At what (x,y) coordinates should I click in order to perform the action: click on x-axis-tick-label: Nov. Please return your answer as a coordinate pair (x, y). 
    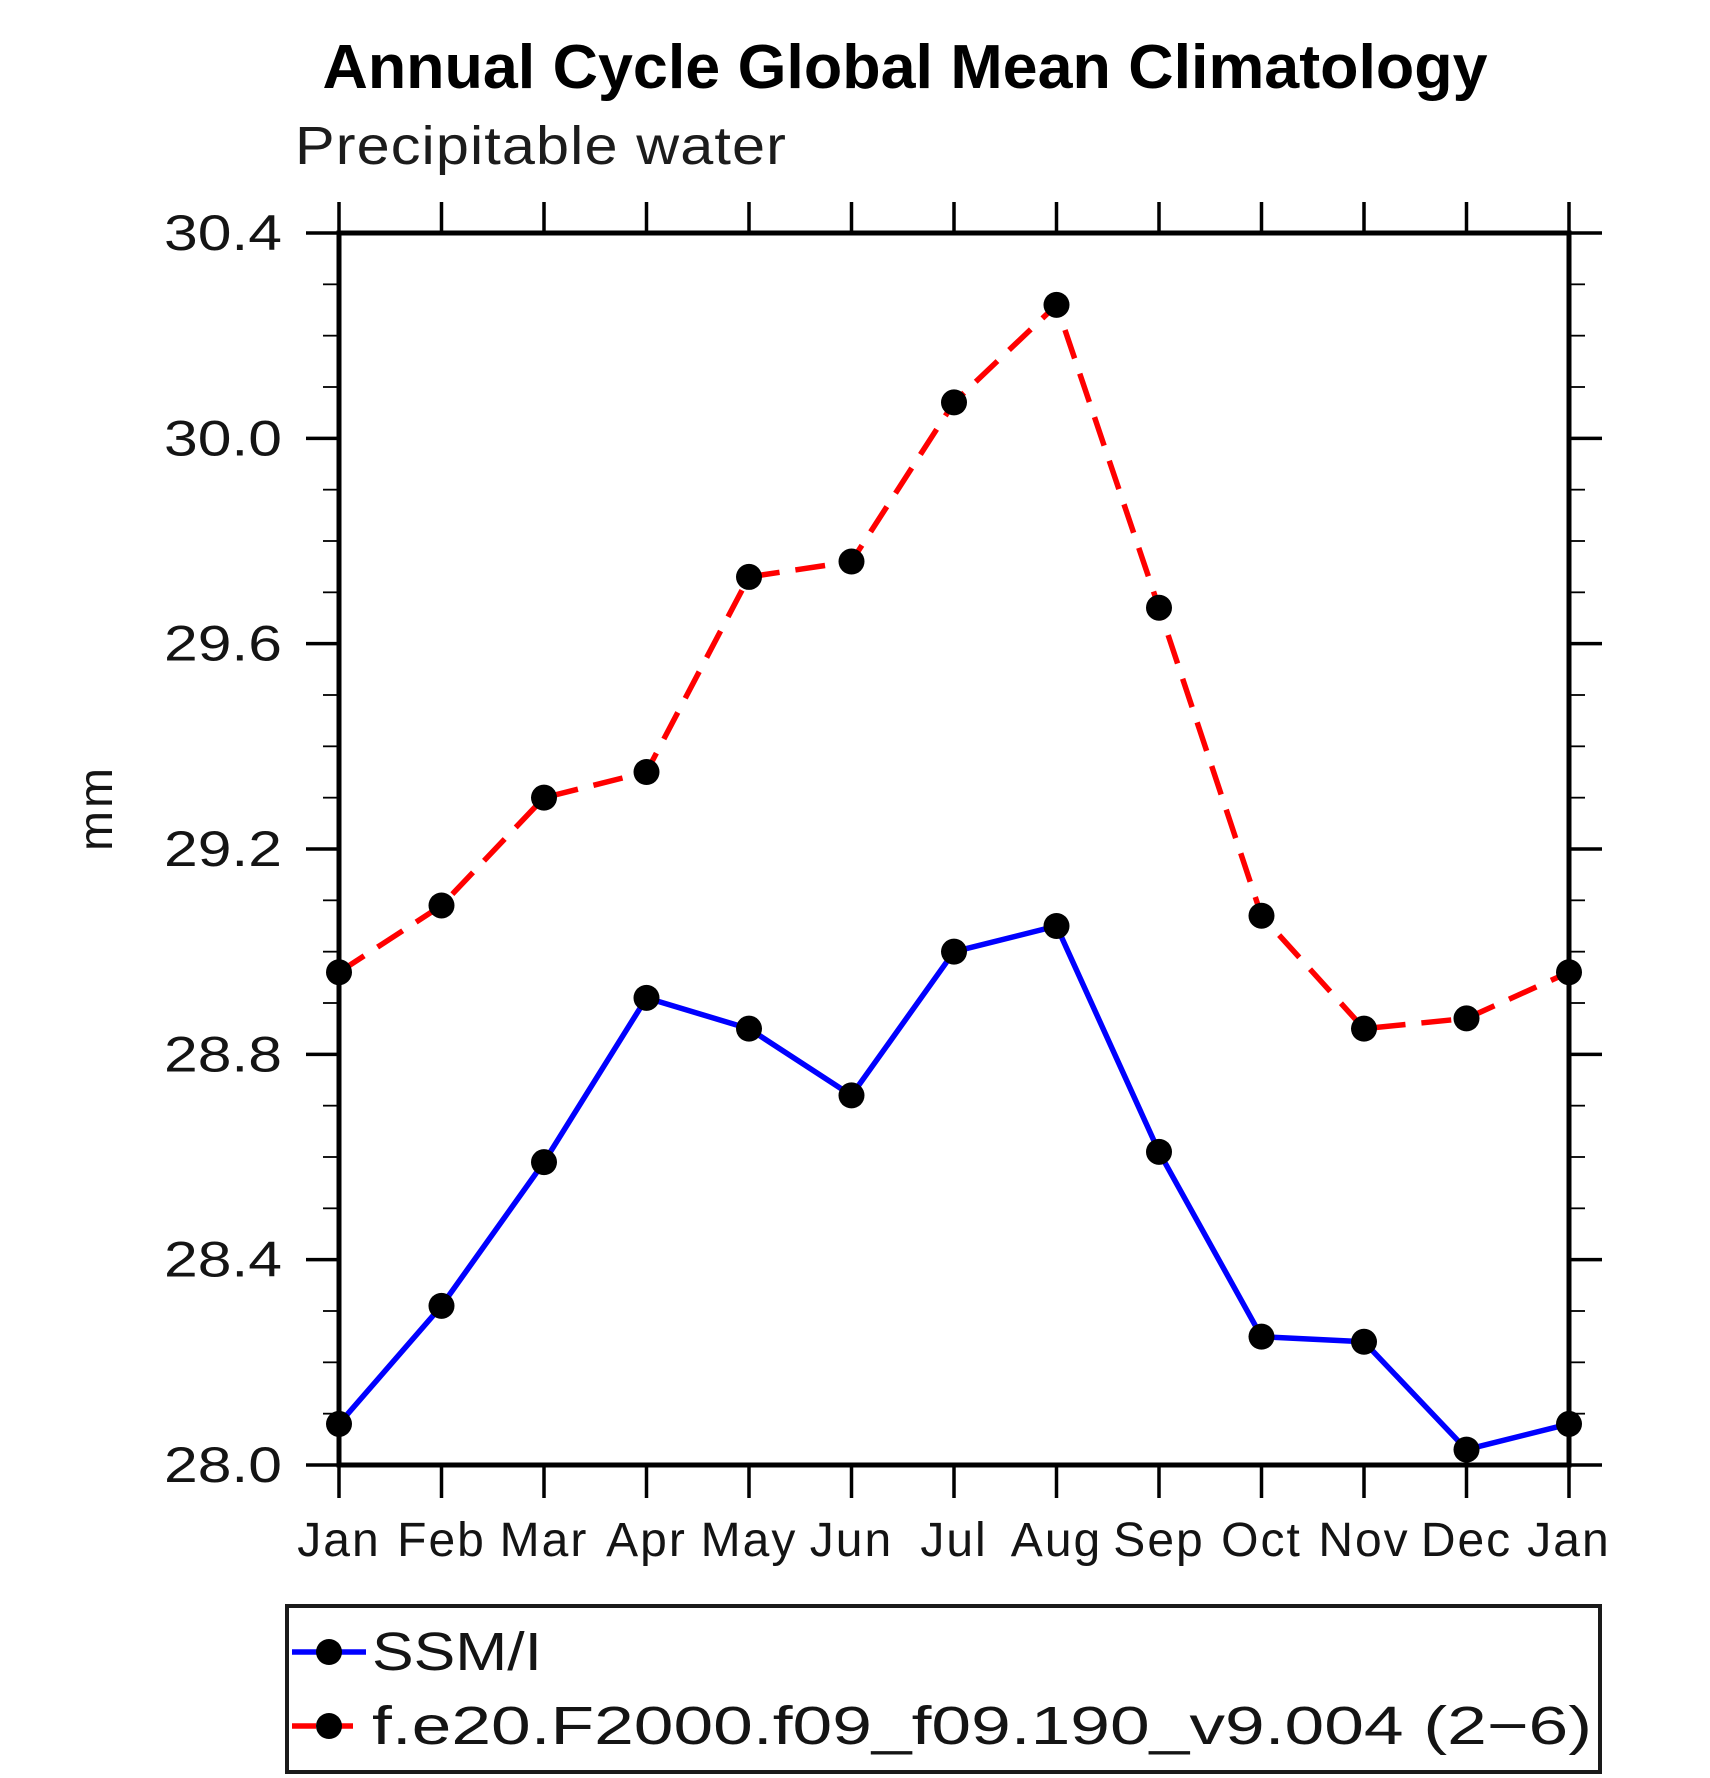
    Looking at the image, I should click on (1363, 1540).